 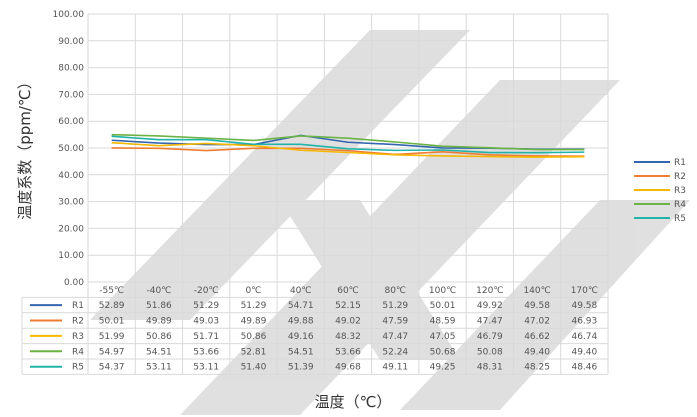 What do you see at coordinates (584, 337) in the screenshot?
I see `data-label: 46.74` at bounding box center [584, 337].